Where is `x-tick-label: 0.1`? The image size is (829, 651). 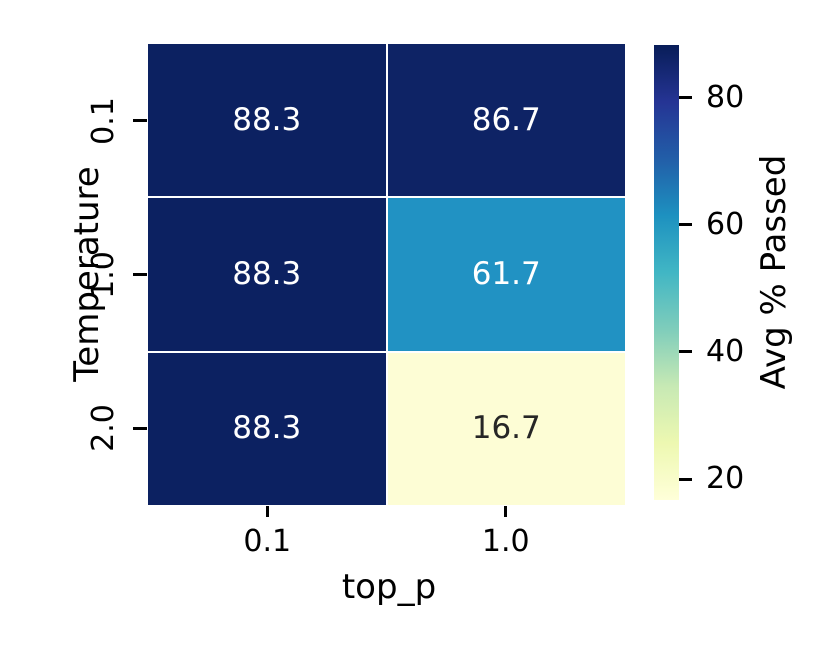 x-tick-label: 0.1 is located at coordinates (267, 541).